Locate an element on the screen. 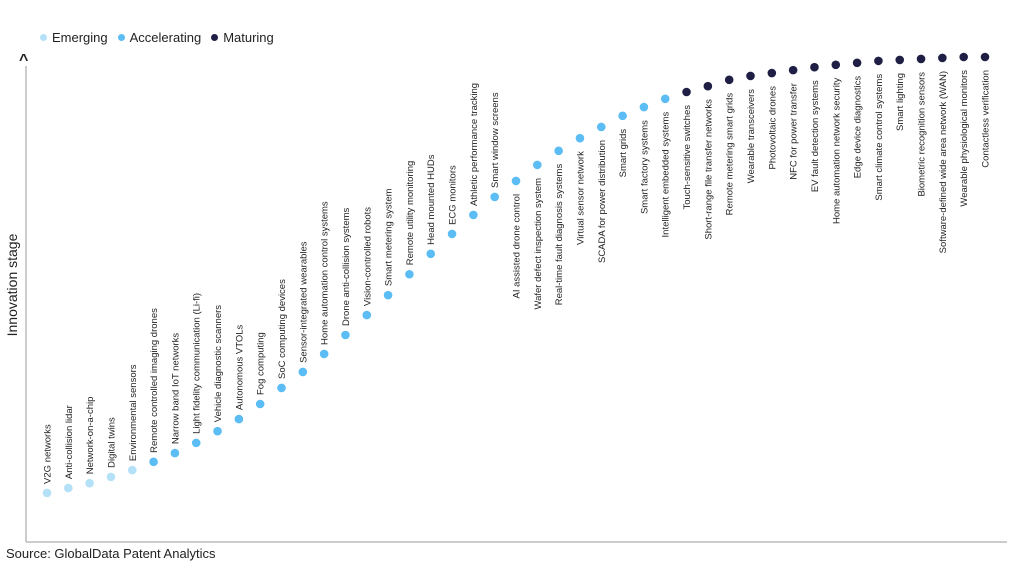 The width and height of the screenshot is (1024, 576). data-point-label: V2G networks is located at coordinates (48, 454).